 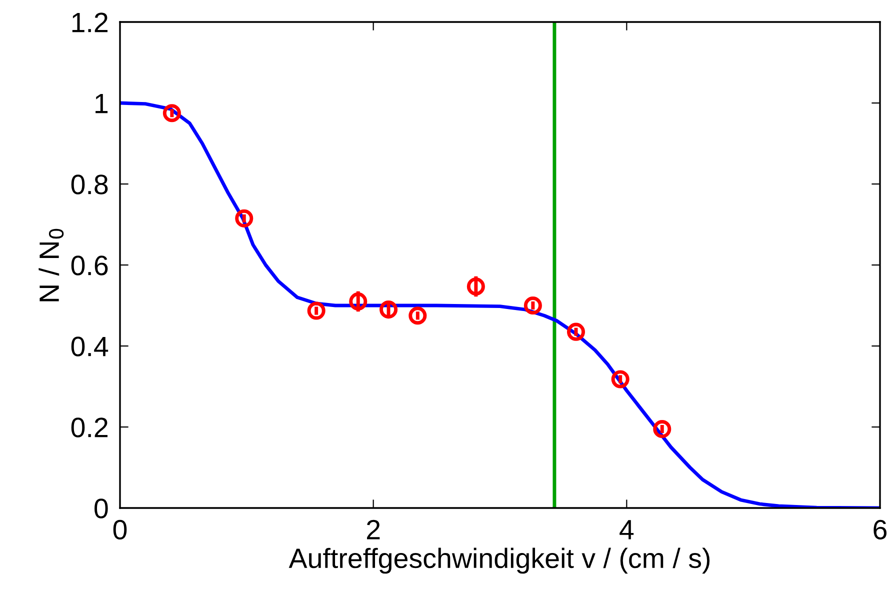 What do you see at coordinates (120, 530) in the screenshot?
I see `x-tick-label: 0` at bounding box center [120, 530].